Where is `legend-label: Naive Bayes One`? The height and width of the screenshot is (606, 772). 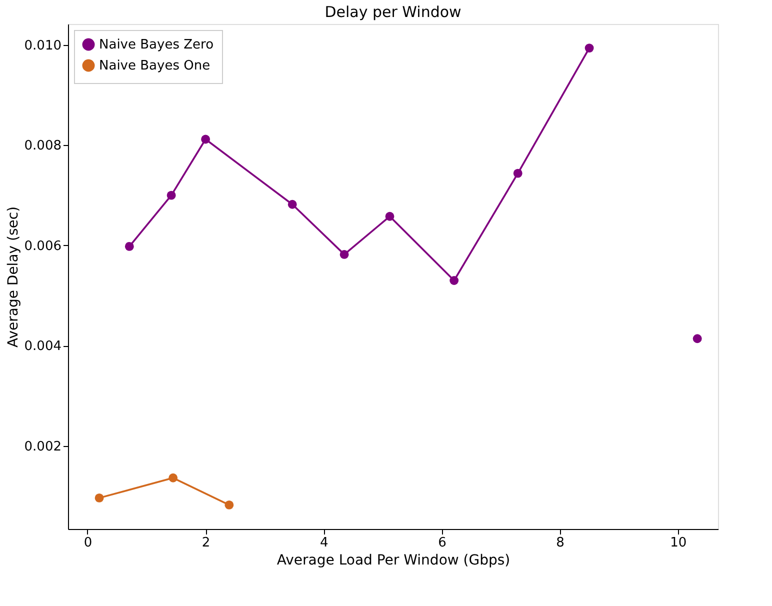
legend-label: Naive Bayes One is located at coordinates (154, 66).